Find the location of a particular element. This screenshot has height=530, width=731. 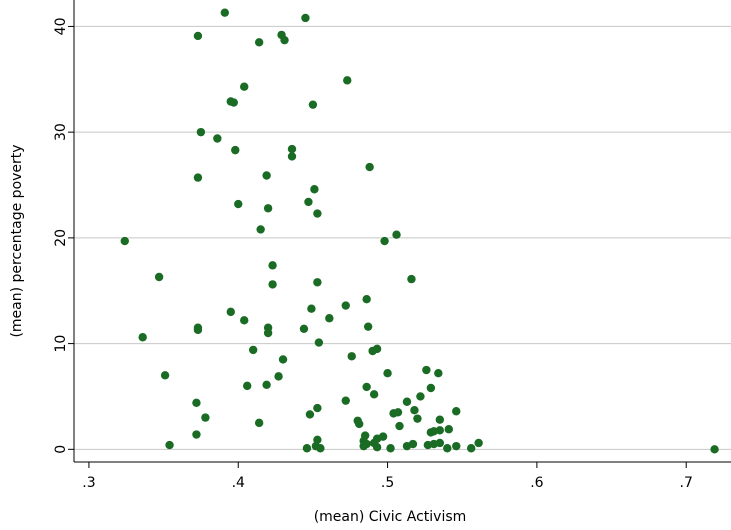

x-tick-label: .6 is located at coordinates (536, 483).